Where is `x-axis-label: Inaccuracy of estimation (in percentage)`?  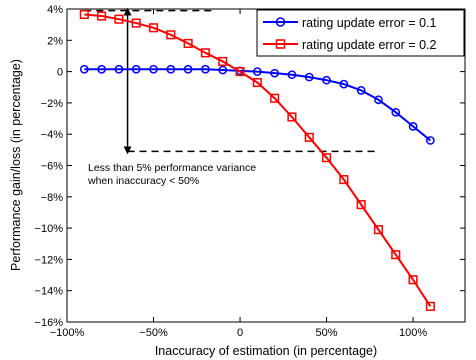
x-axis-label: Inaccuracy of estimation (in percentage) is located at coordinates (266, 351).